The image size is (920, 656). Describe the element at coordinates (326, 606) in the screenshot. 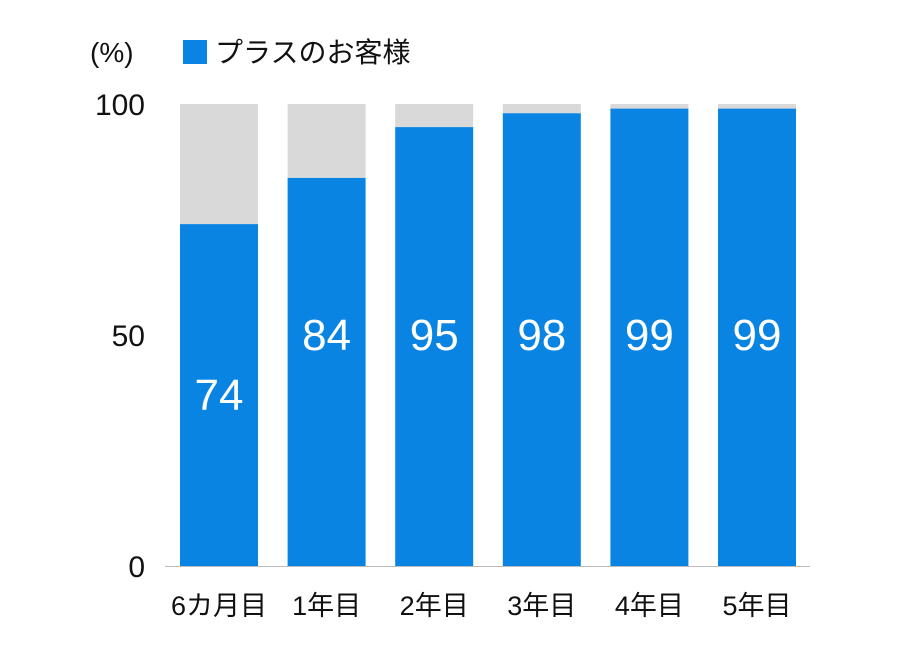

I see `x-tick-label: 1年目` at that location.